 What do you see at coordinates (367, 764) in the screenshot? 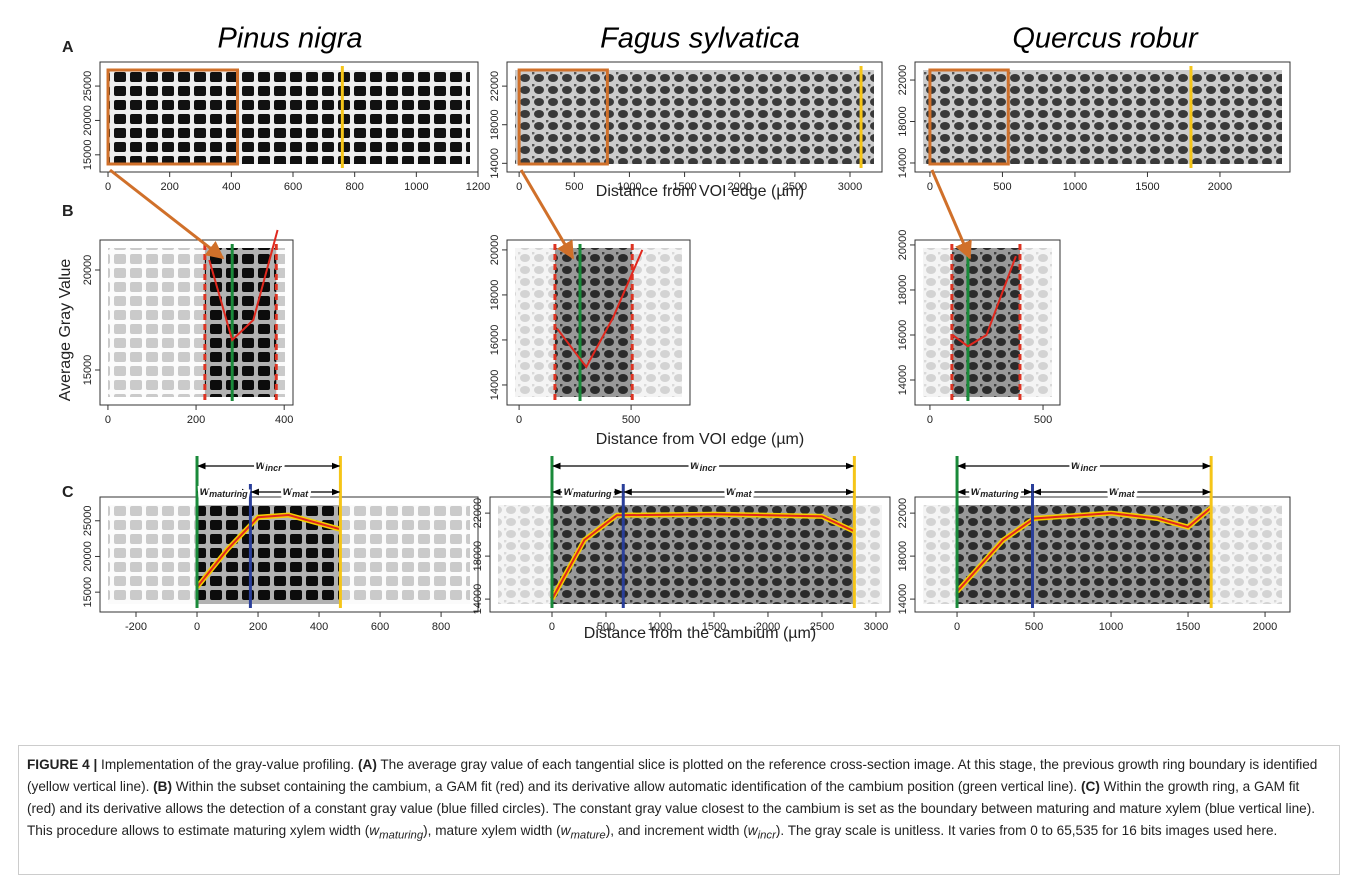
I see `caption-text: (A)` at bounding box center [367, 764].